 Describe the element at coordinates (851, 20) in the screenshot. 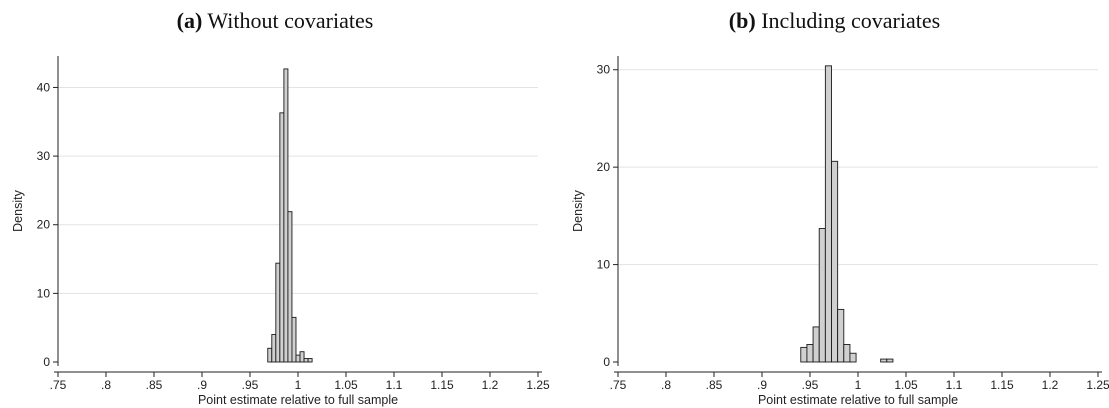

I see `panel-title-text: Including covariates` at that location.